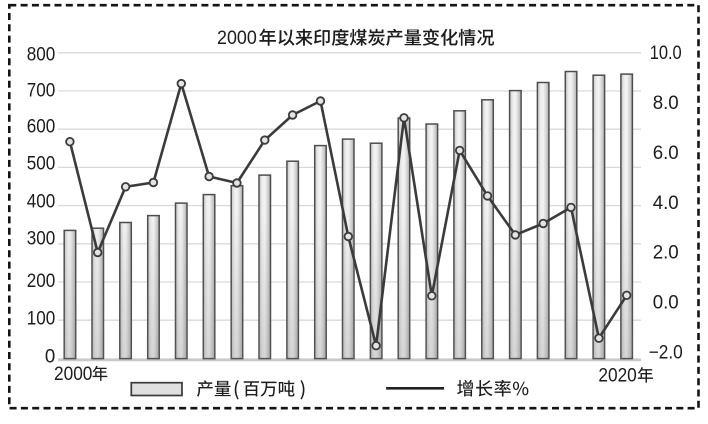 This screenshot has height=424, width=708. I want to click on svg-text: 6.0, so click(666, 153).